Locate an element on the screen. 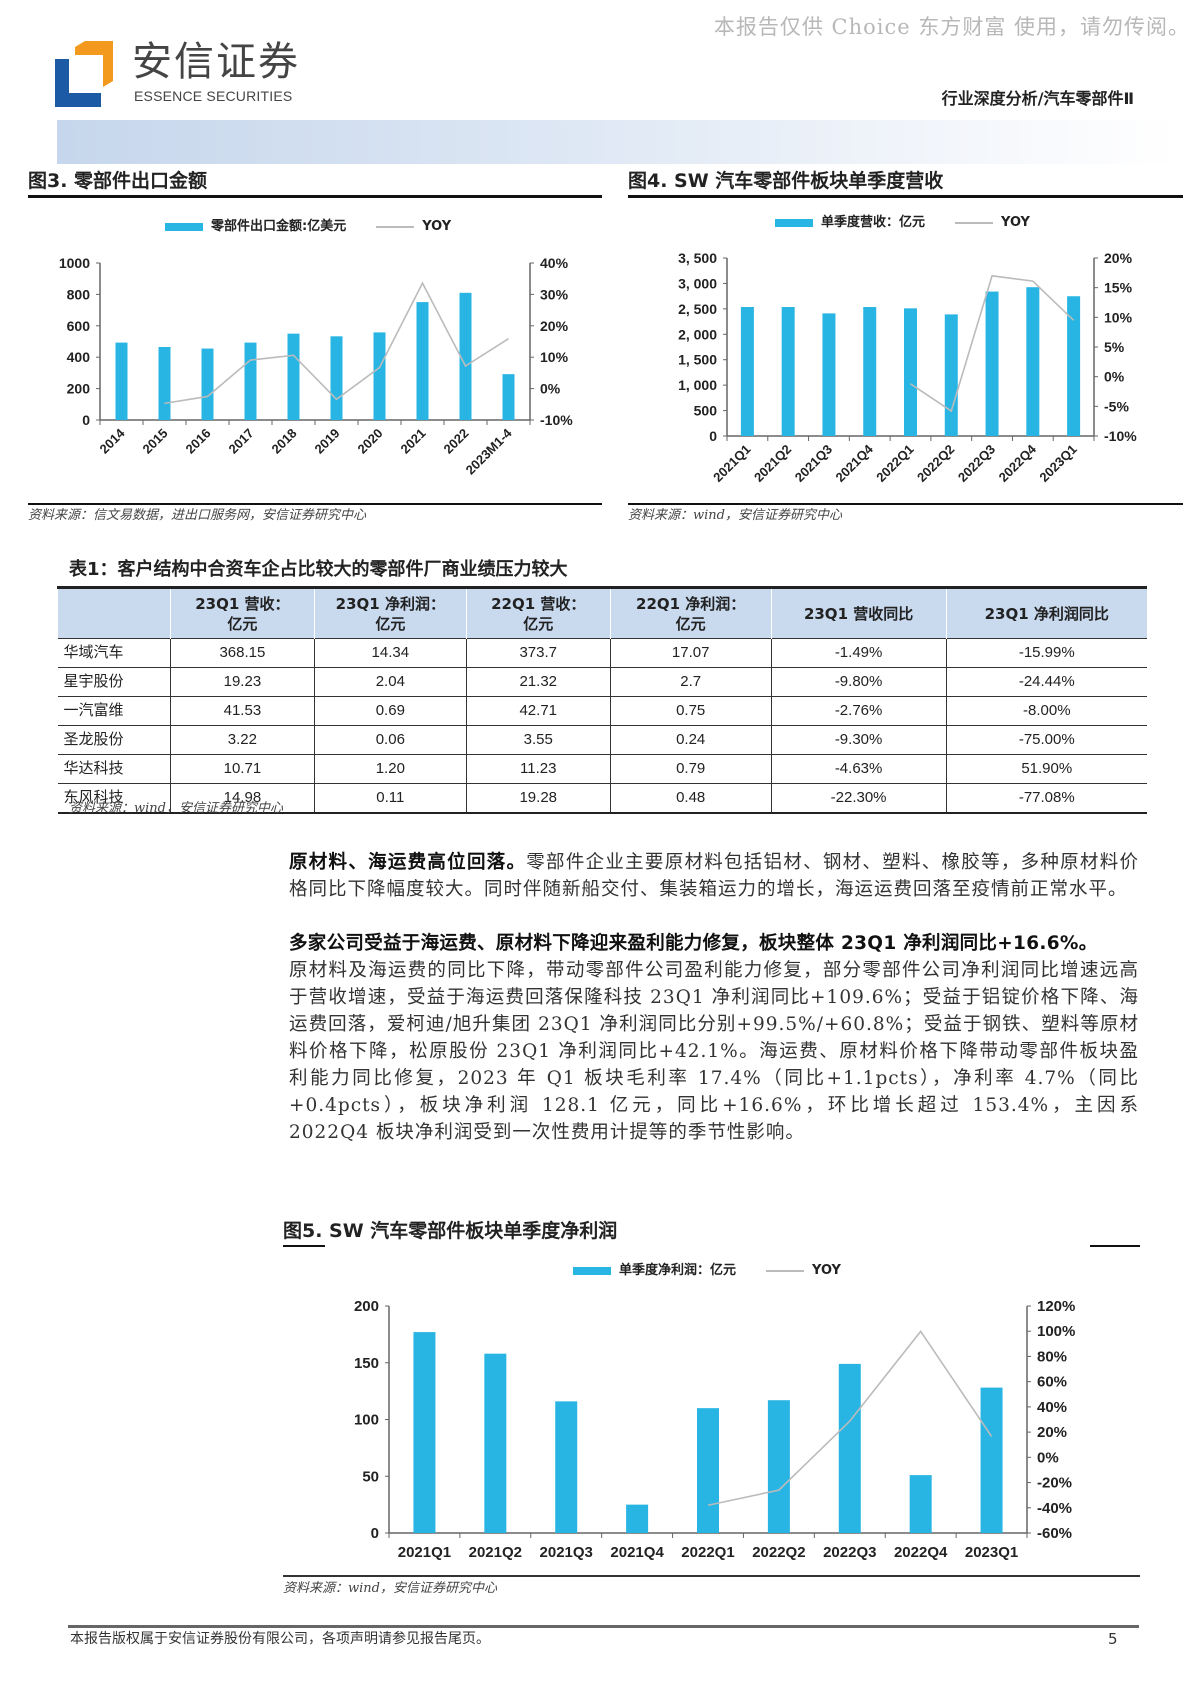 This screenshot has height=1698, width=1200. y2-tick-label: -20% is located at coordinates (1054, 1483).